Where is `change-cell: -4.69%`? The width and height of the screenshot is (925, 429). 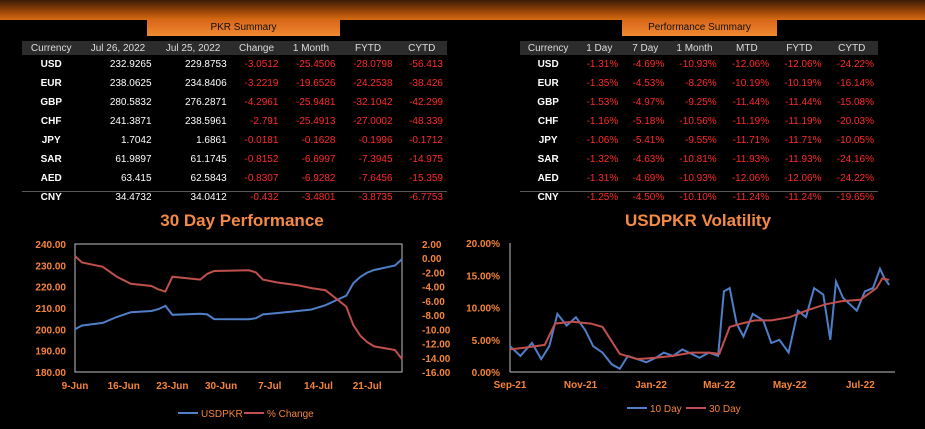
change-cell: -4.69% is located at coordinates (648, 178).